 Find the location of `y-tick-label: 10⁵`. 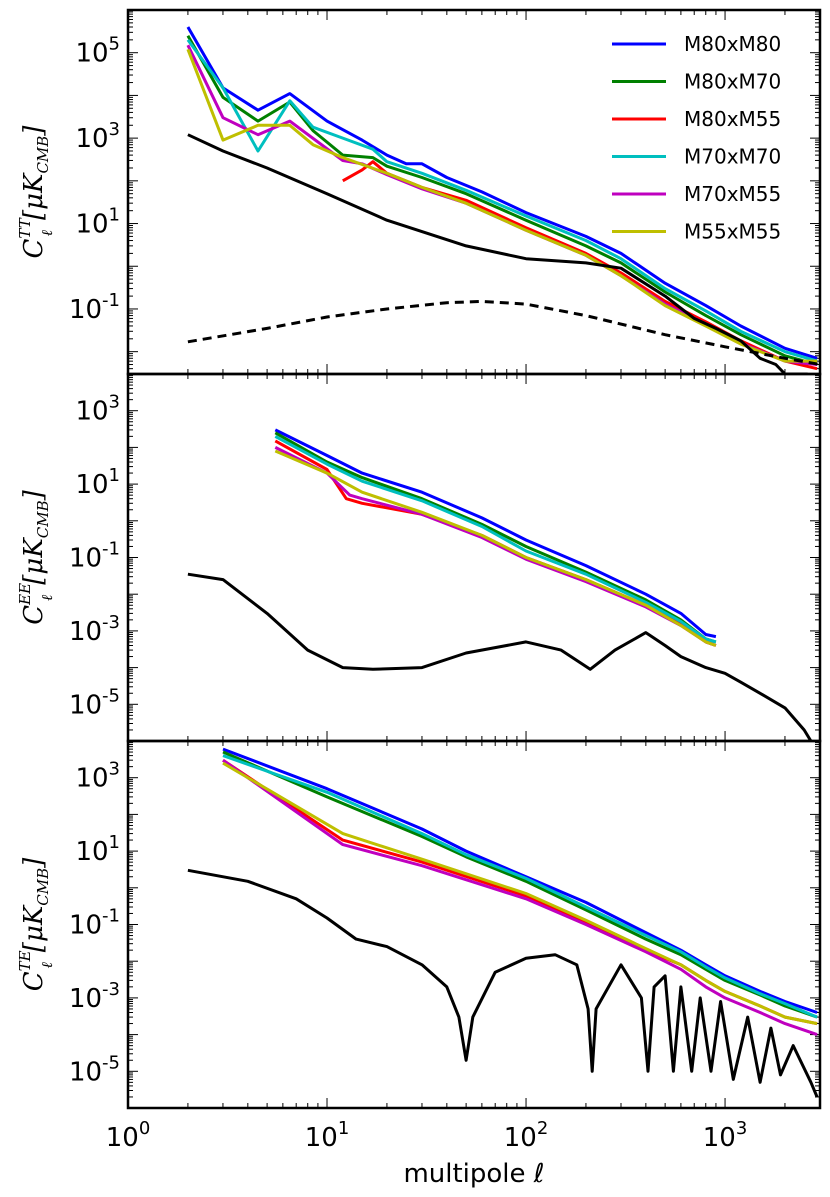

y-tick-label: 10⁵ is located at coordinates (97, 51).